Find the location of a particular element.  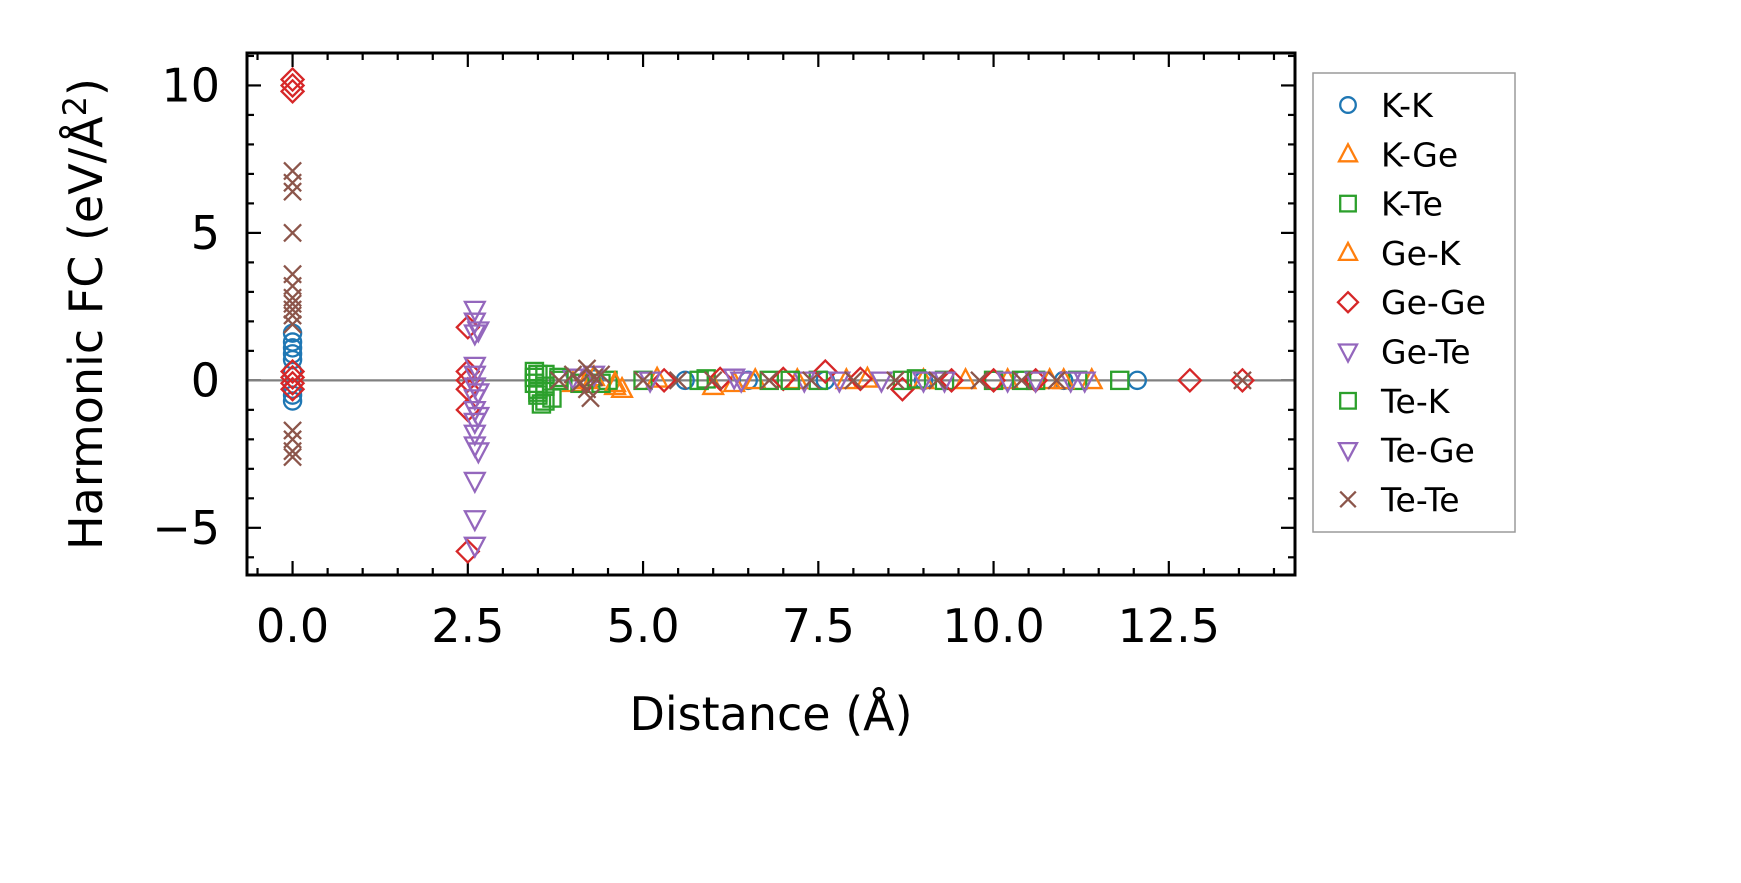

legend-item: Ge-Te is located at coordinates (1404, 352).